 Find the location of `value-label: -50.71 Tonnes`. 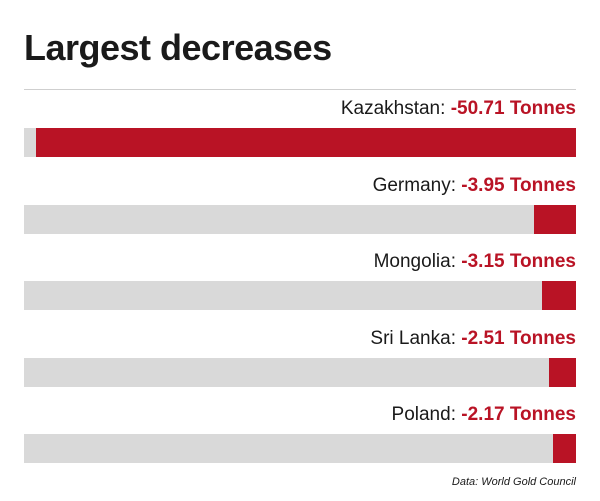

value-label: -50.71 Tonnes is located at coordinates (513, 108).